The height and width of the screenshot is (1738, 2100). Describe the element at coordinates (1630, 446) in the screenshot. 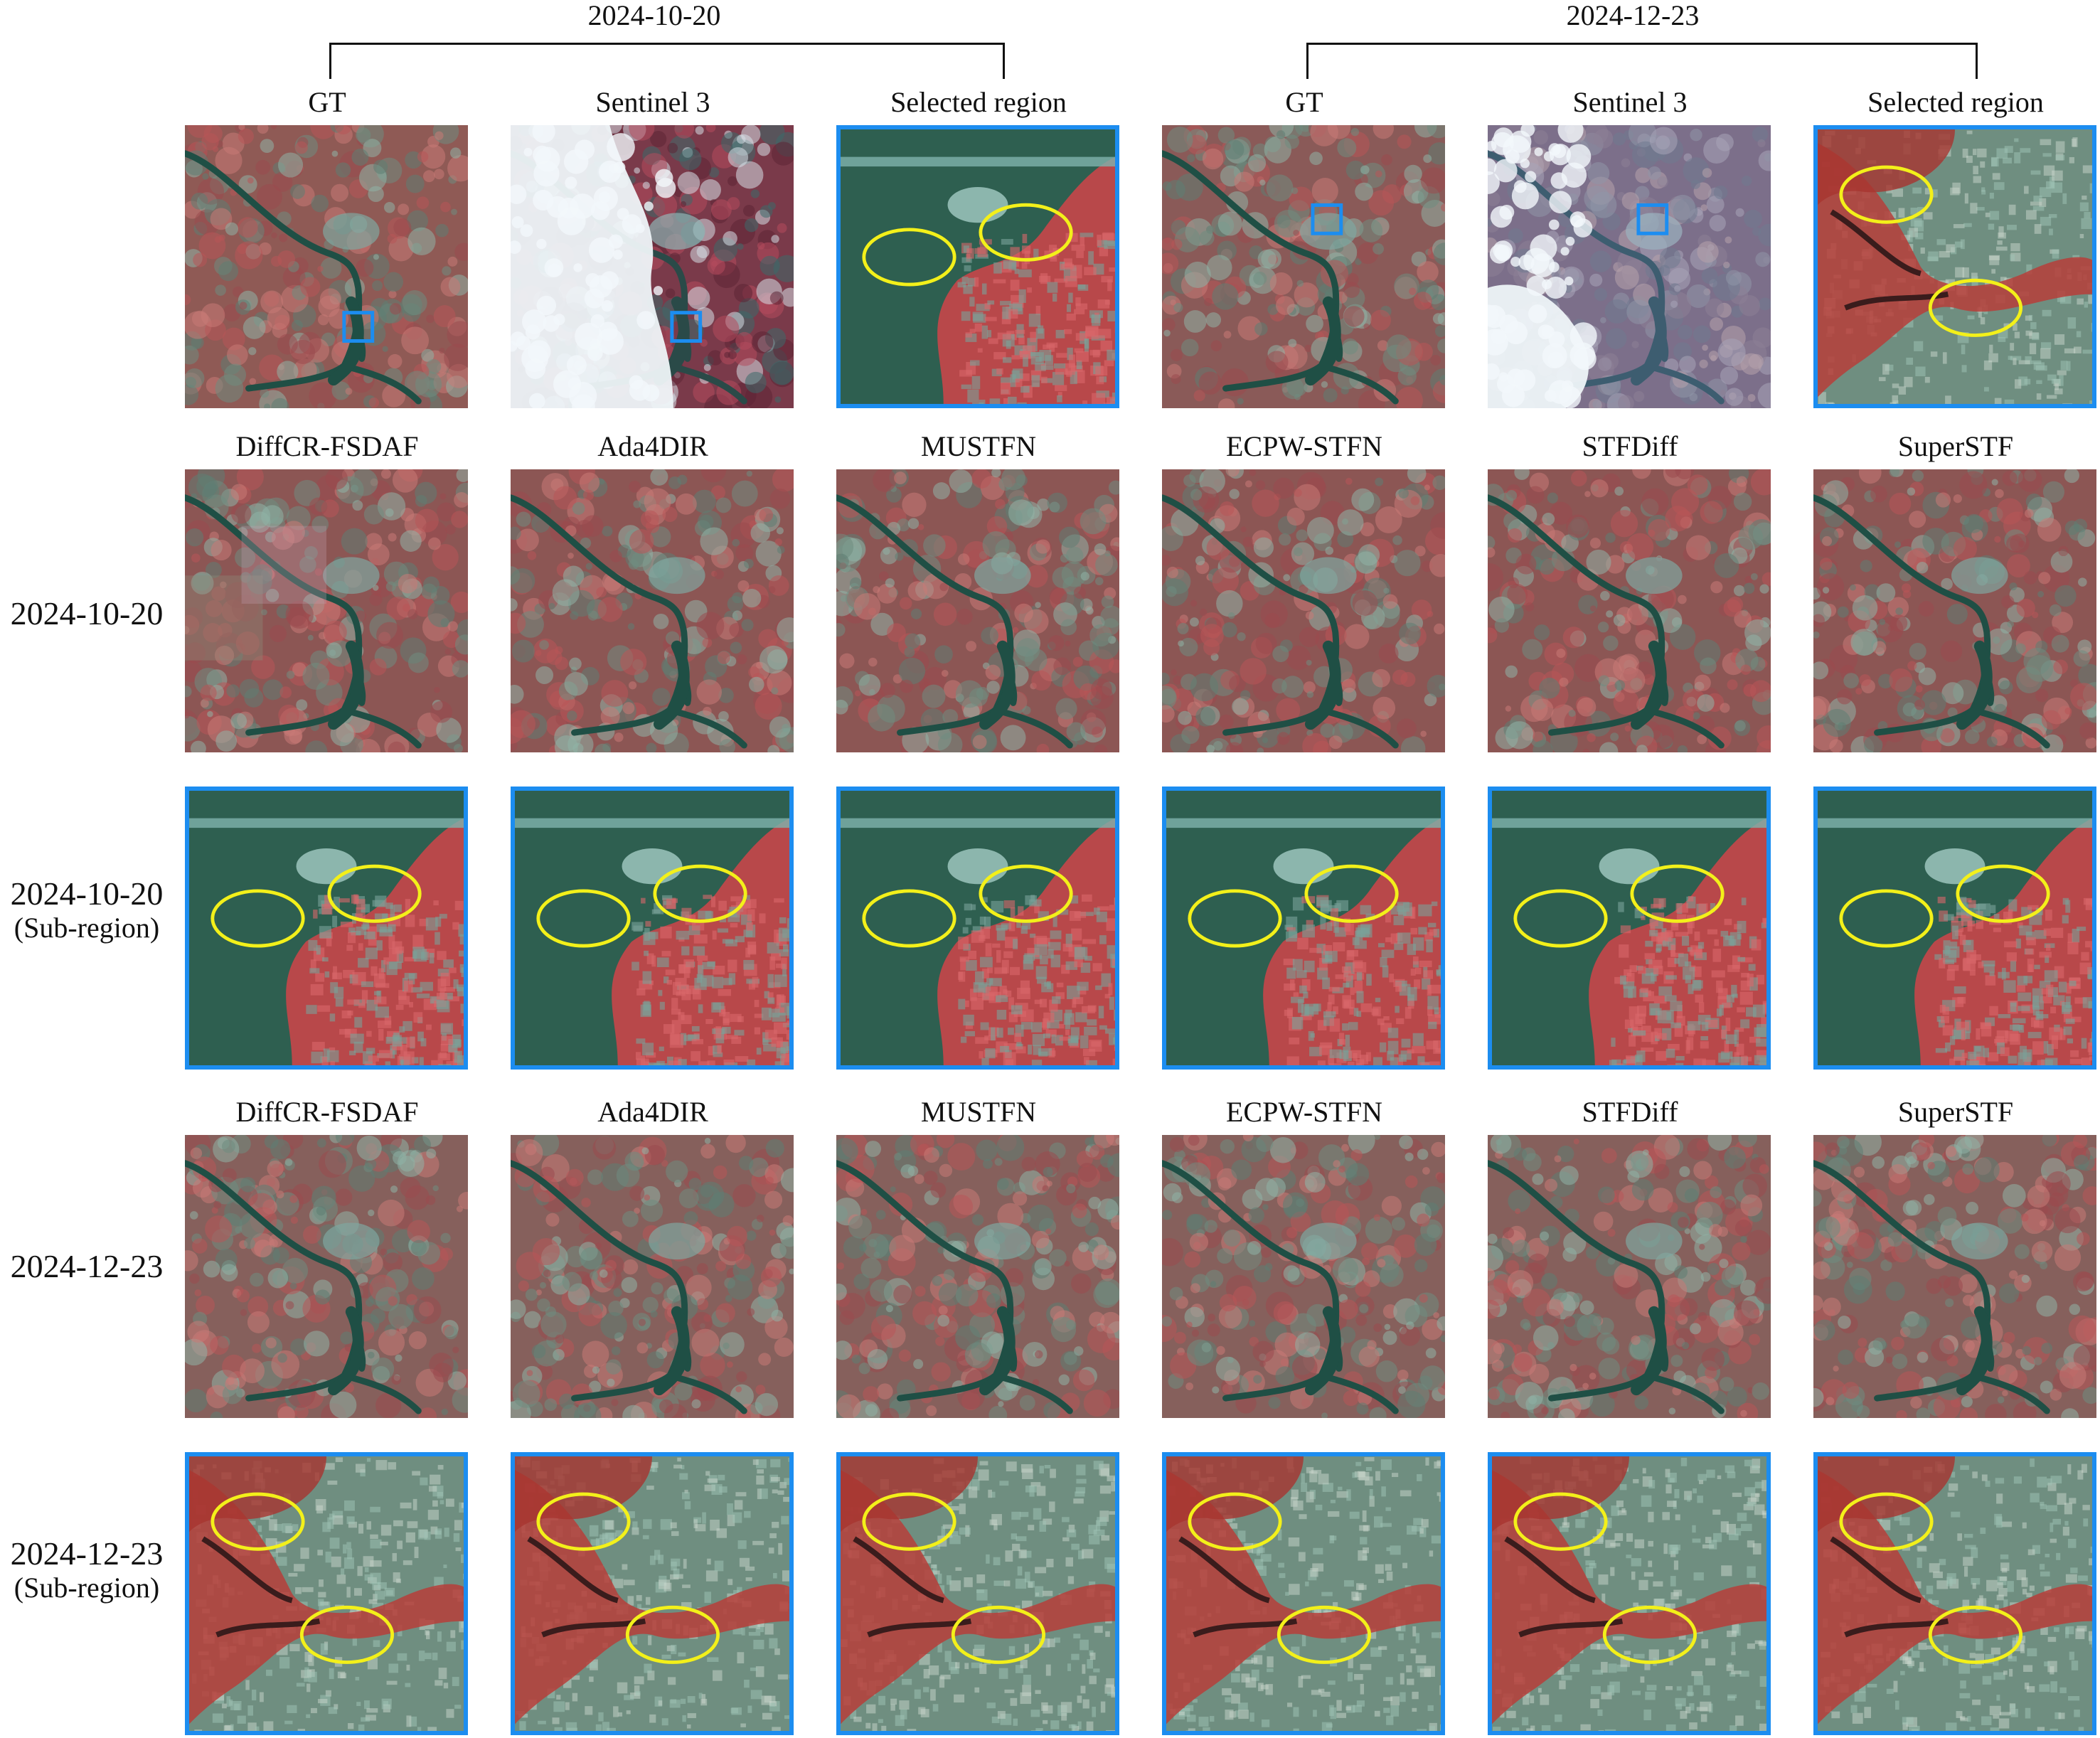

I see `title-stfdiff-a: STFDiff` at that location.